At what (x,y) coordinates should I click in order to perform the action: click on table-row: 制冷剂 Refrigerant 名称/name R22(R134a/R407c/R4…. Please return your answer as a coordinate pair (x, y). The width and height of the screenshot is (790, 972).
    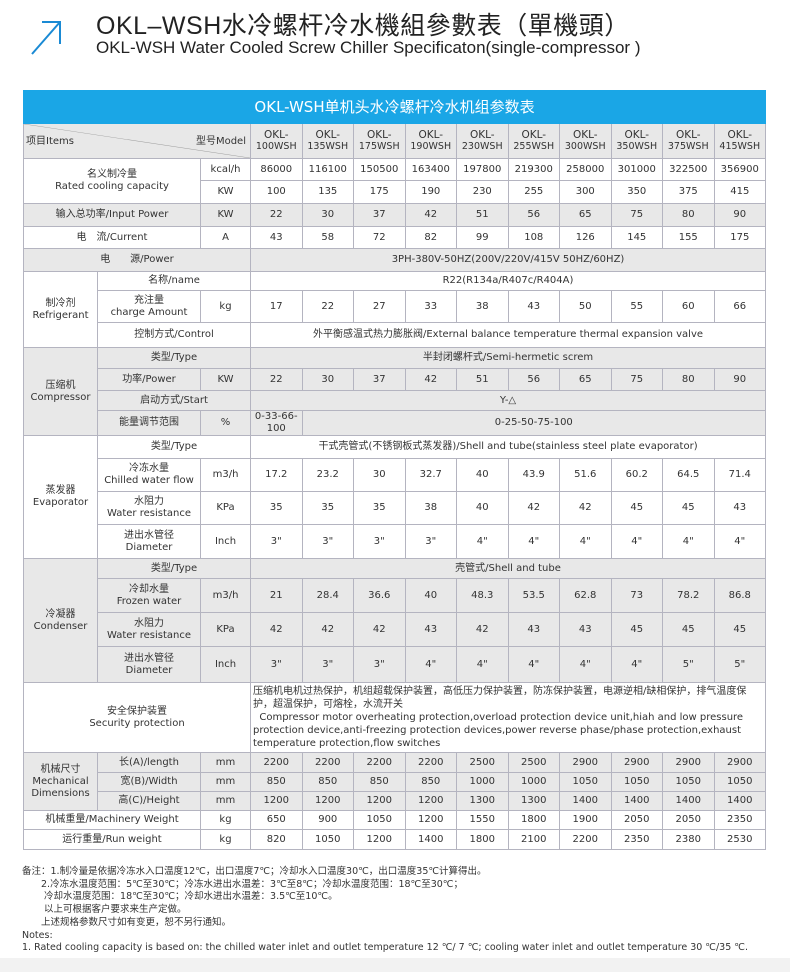
    Looking at the image, I should click on (395, 309).